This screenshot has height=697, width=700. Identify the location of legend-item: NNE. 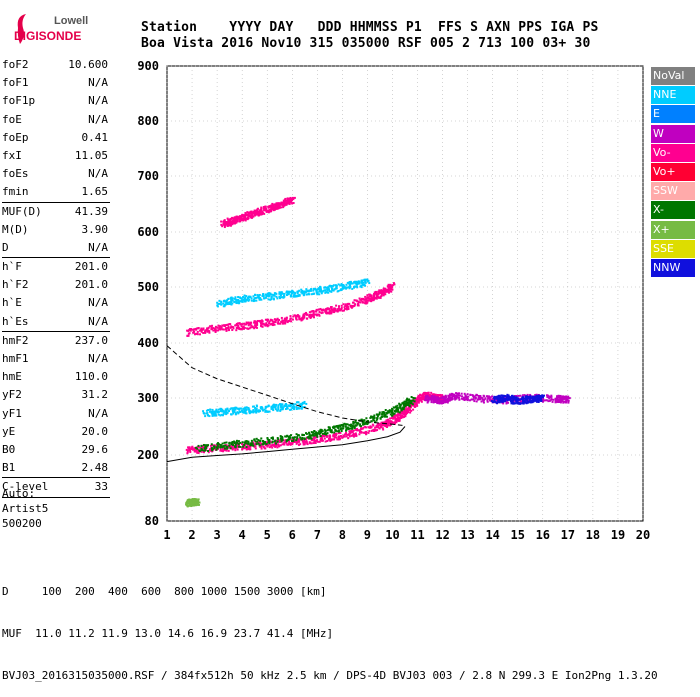
(673, 95).